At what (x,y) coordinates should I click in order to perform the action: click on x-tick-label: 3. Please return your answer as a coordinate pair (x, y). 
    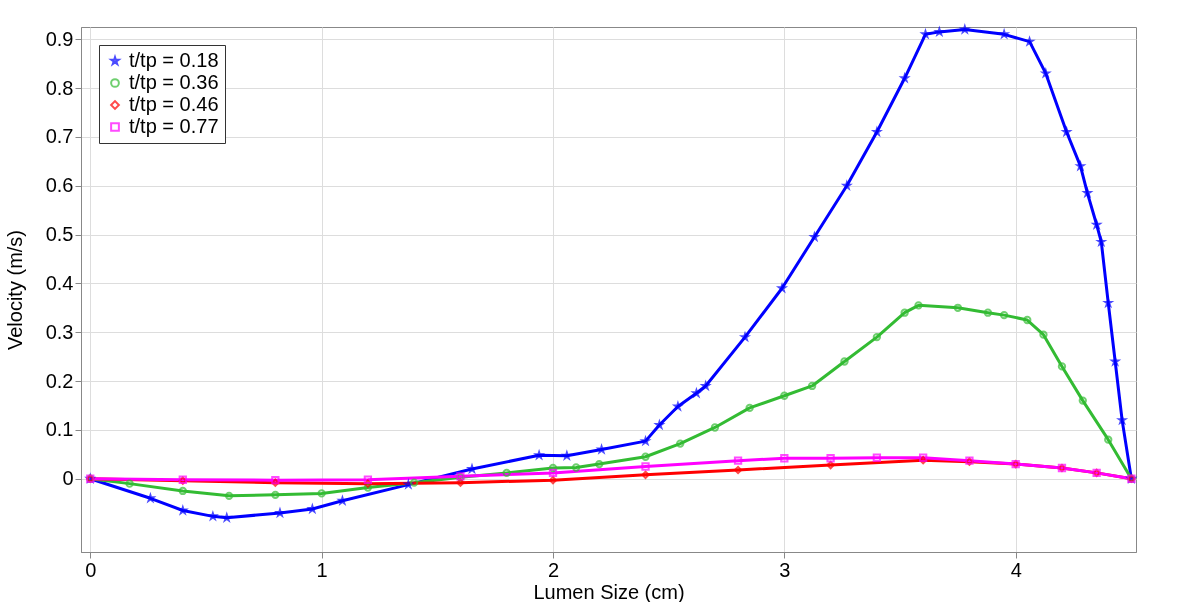
    Looking at the image, I should click on (785, 569).